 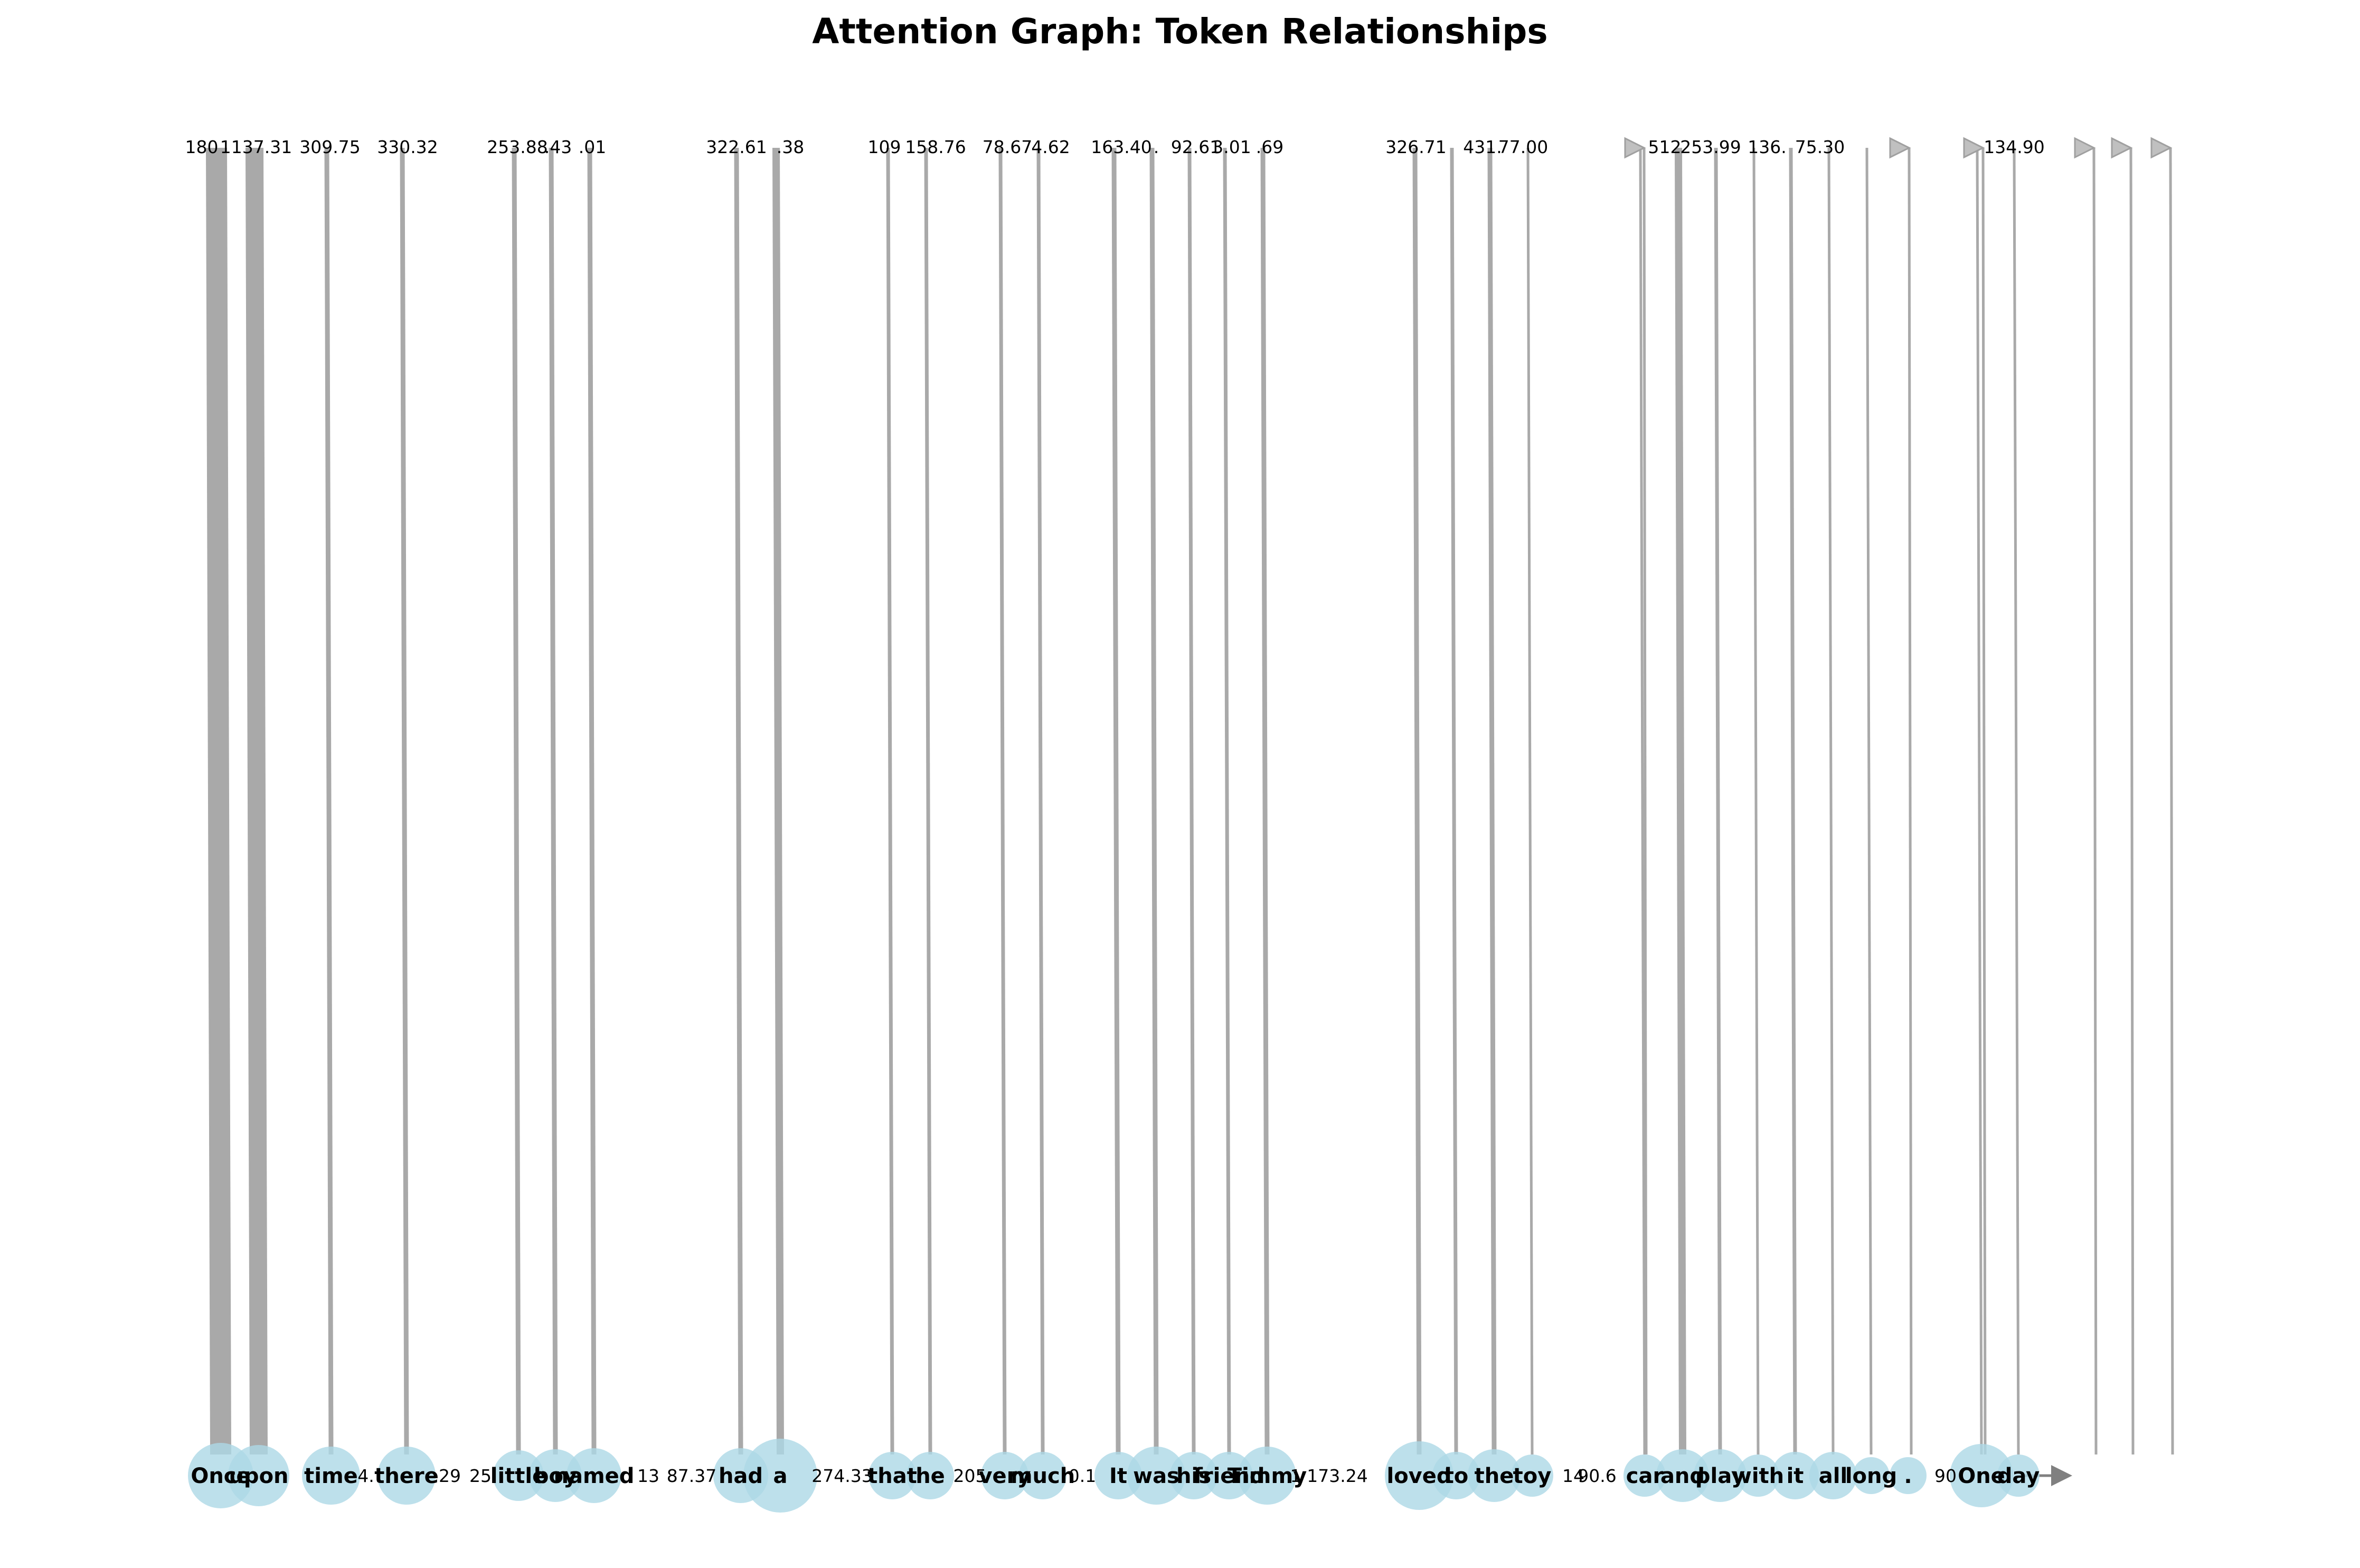 What do you see at coordinates (1523, 147) in the screenshot?
I see `edge-weight-label: 77.00` at bounding box center [1523, 147].